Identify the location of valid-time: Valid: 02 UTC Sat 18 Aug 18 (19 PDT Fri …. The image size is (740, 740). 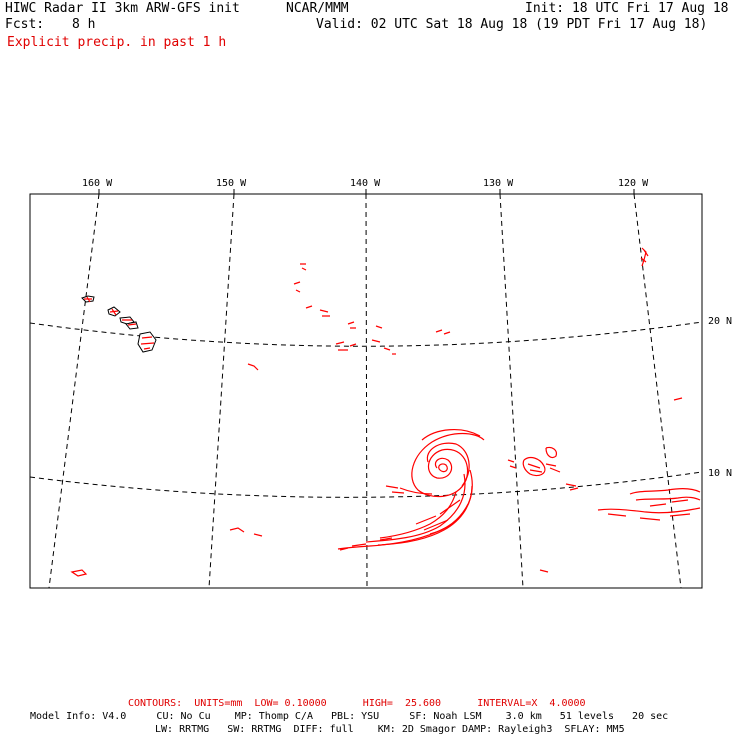
(512, 24).